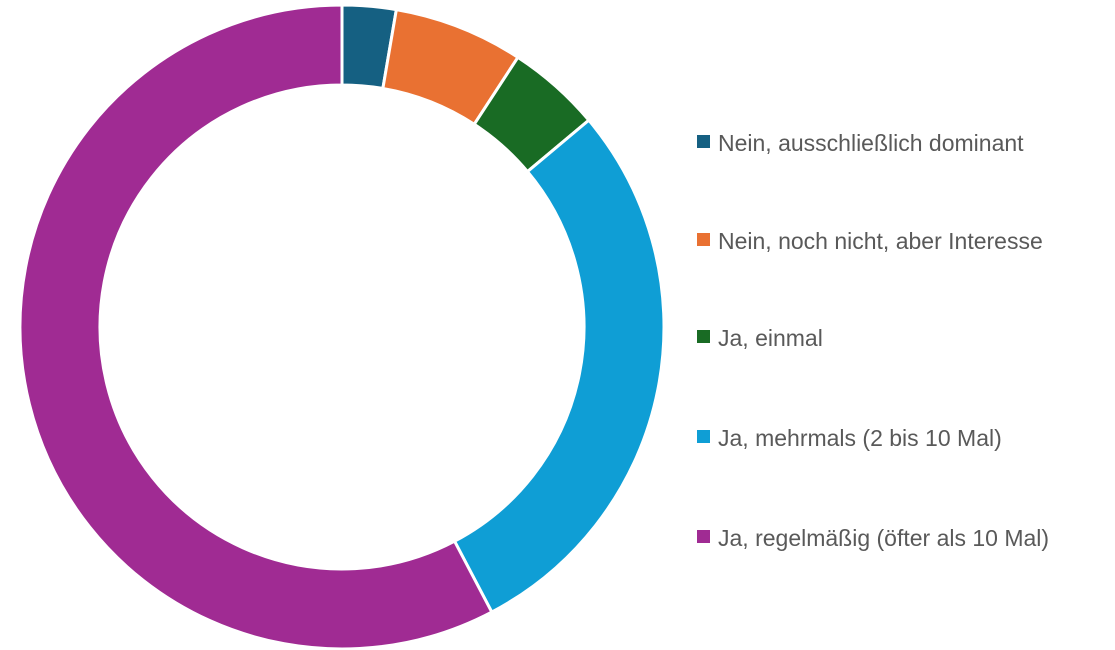 The image size is (1115, 650). Describe the element at coordinates (896, 338) in the screenshot. I see `legend-item: Ja, einmal` at that location.